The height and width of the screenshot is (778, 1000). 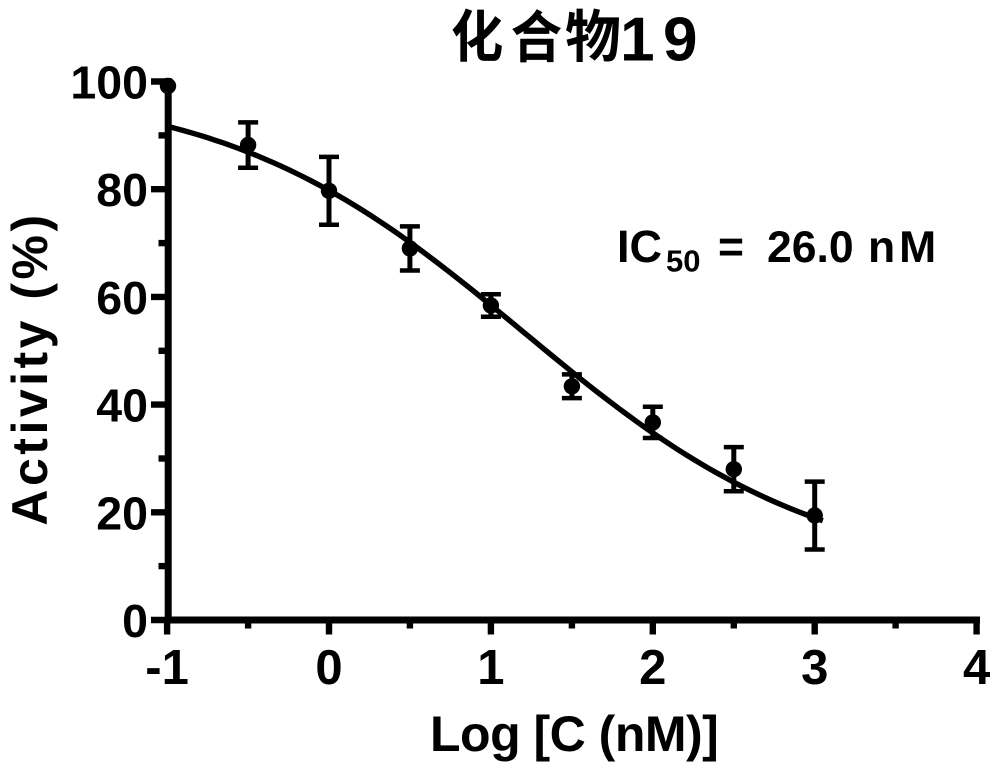 I want to click on svg-text: 60, so click(x=122, y=298).